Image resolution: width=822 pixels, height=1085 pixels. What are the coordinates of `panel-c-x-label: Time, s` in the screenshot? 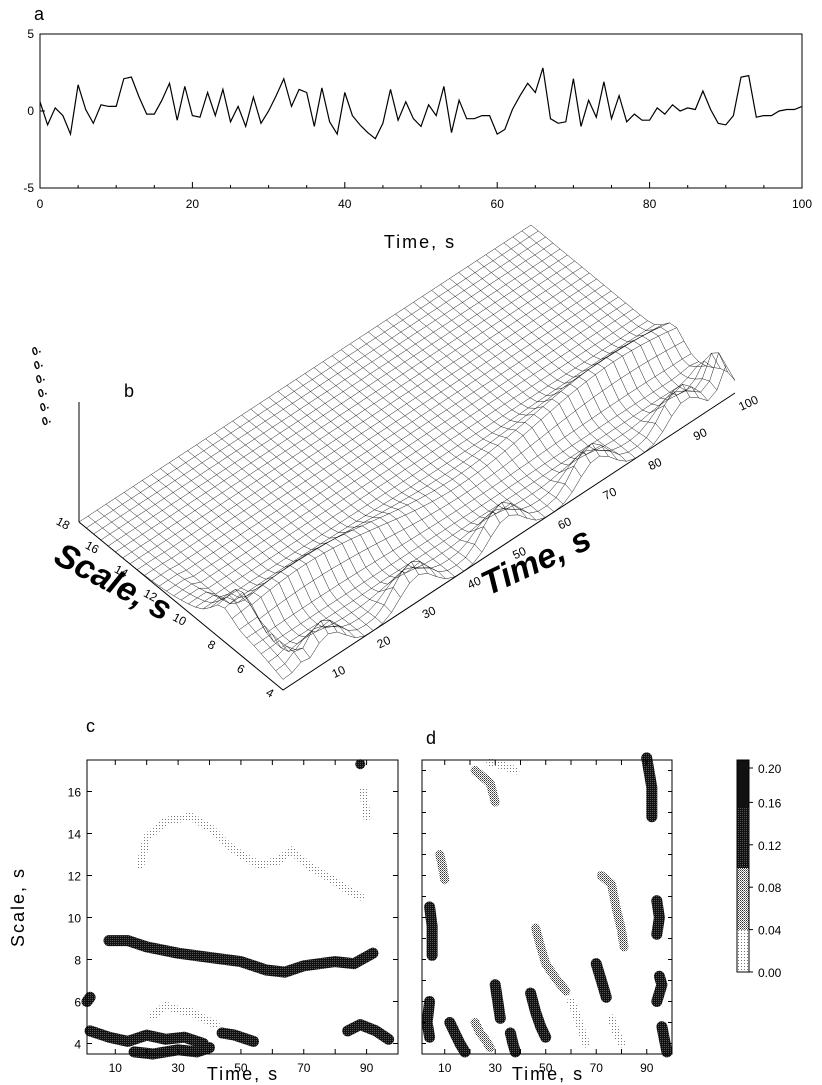 It's located at (243, 1074).